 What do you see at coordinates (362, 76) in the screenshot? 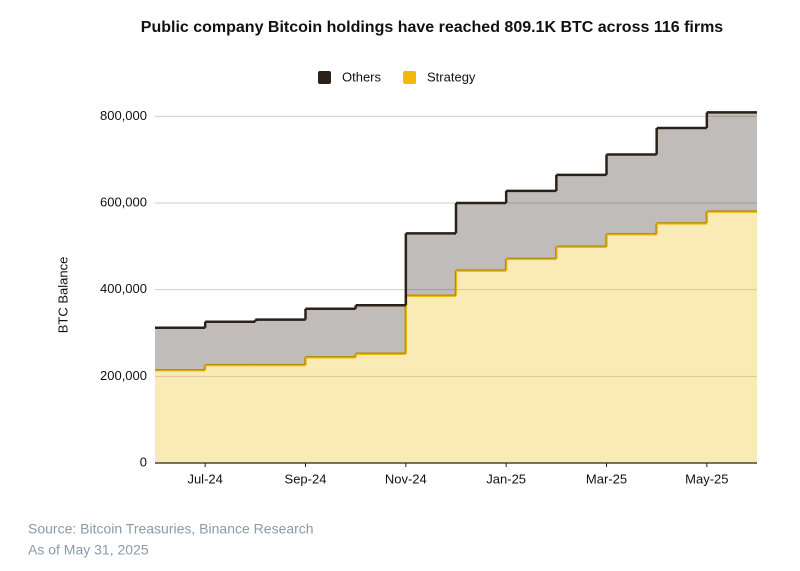
I see `legend-label: Others` at bounding box center [362, 76].